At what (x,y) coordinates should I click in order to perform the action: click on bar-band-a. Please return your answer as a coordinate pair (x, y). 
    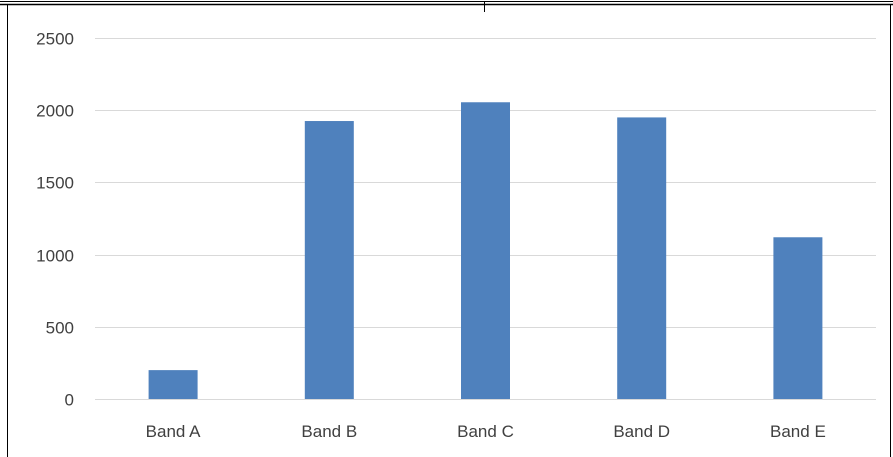
    Looking at the image, I should click on (173, 384).